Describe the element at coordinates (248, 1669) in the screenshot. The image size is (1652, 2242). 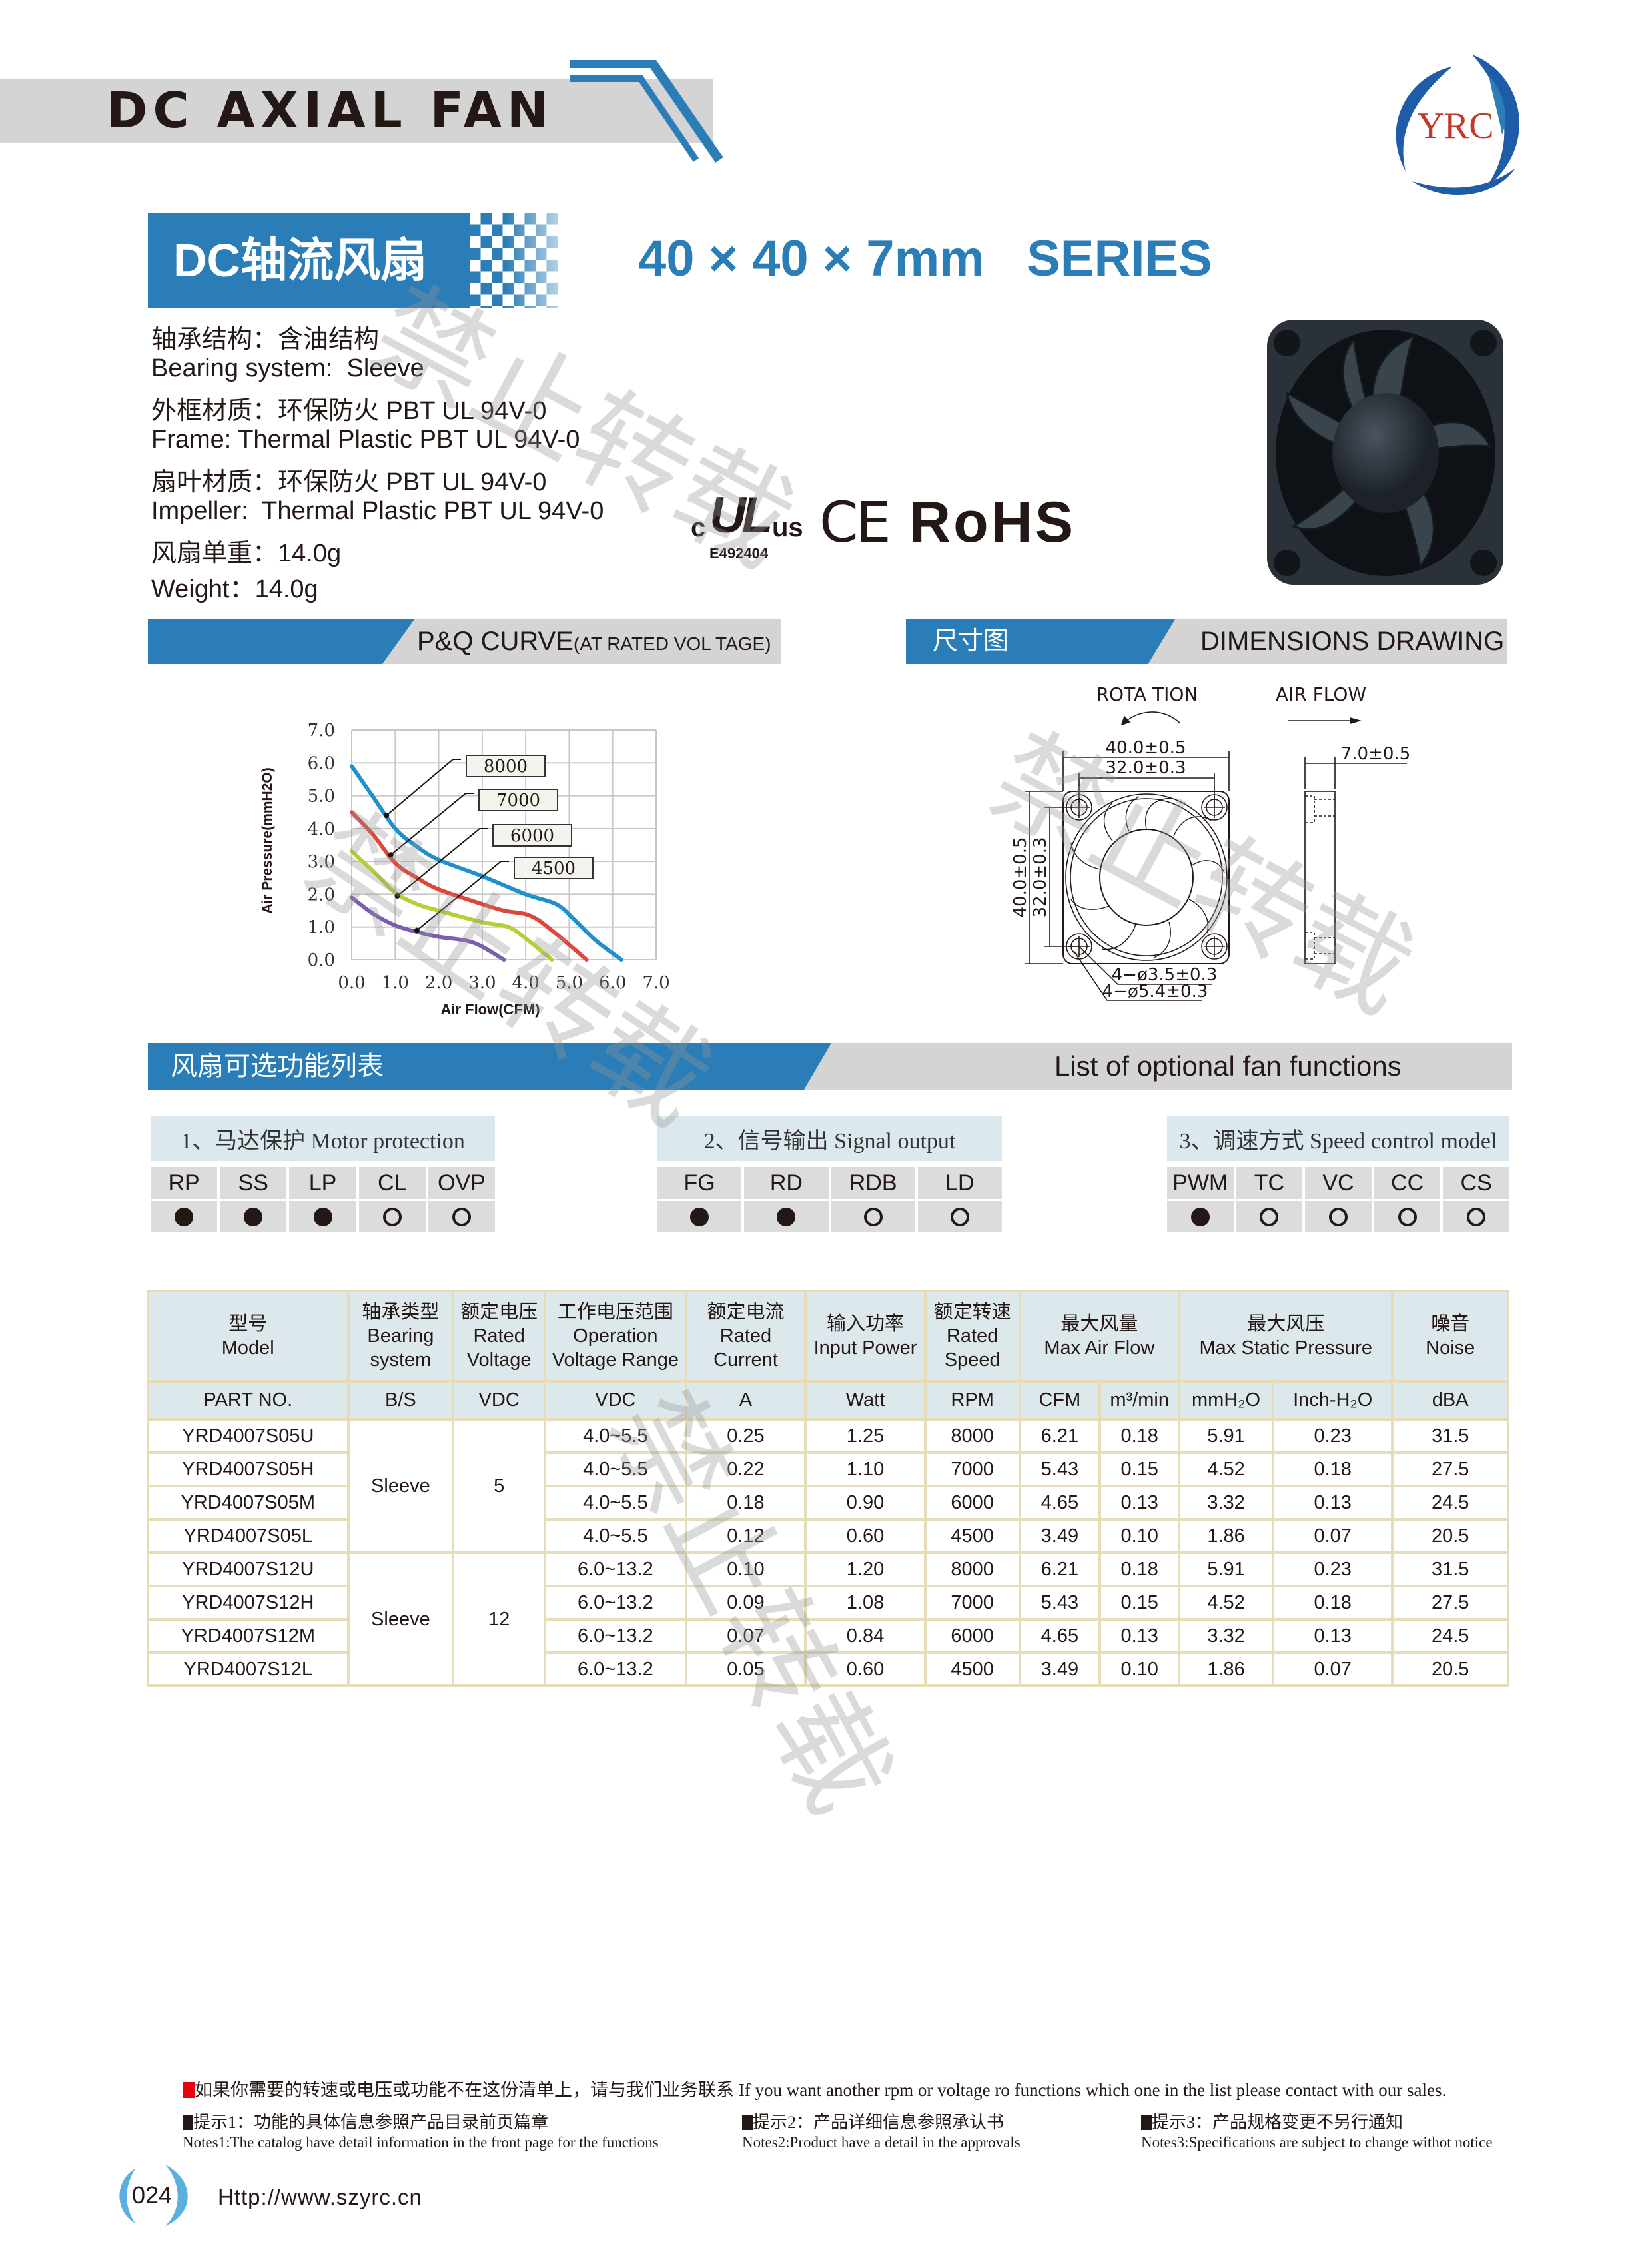
I see `part-number: YRD4007S12L` at that location.